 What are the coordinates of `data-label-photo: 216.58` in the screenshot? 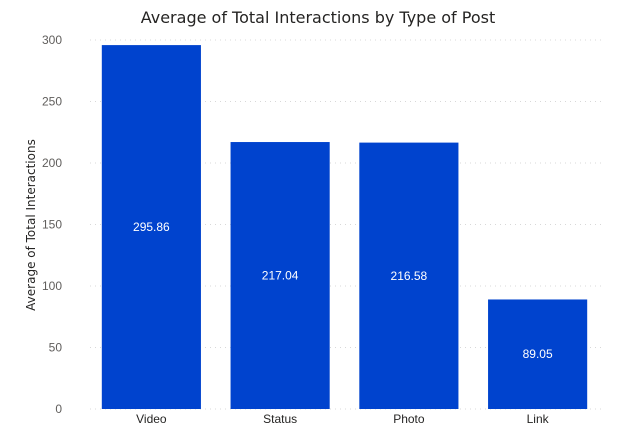 It's located at (409, 276).